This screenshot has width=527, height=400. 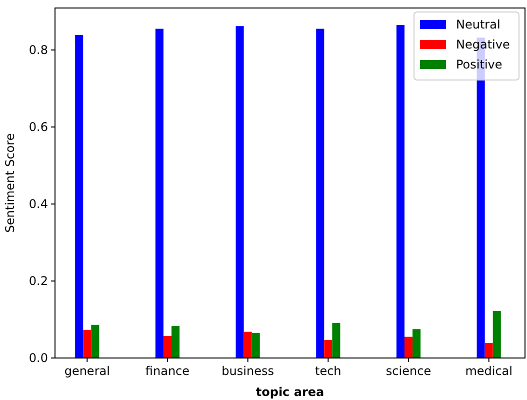 What do you see at coordinates (483, 45) in the screenshot?
I see `legend-label: Negative` at bounding box center [483, 45].